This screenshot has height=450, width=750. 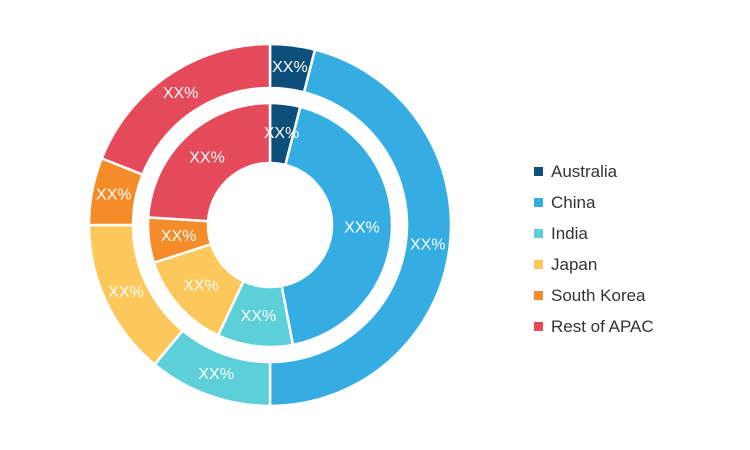 What do you see at coordinates (598, 295) in the screenshot?
I see `legend-label: South Korea` at bounding box center [598, 295].